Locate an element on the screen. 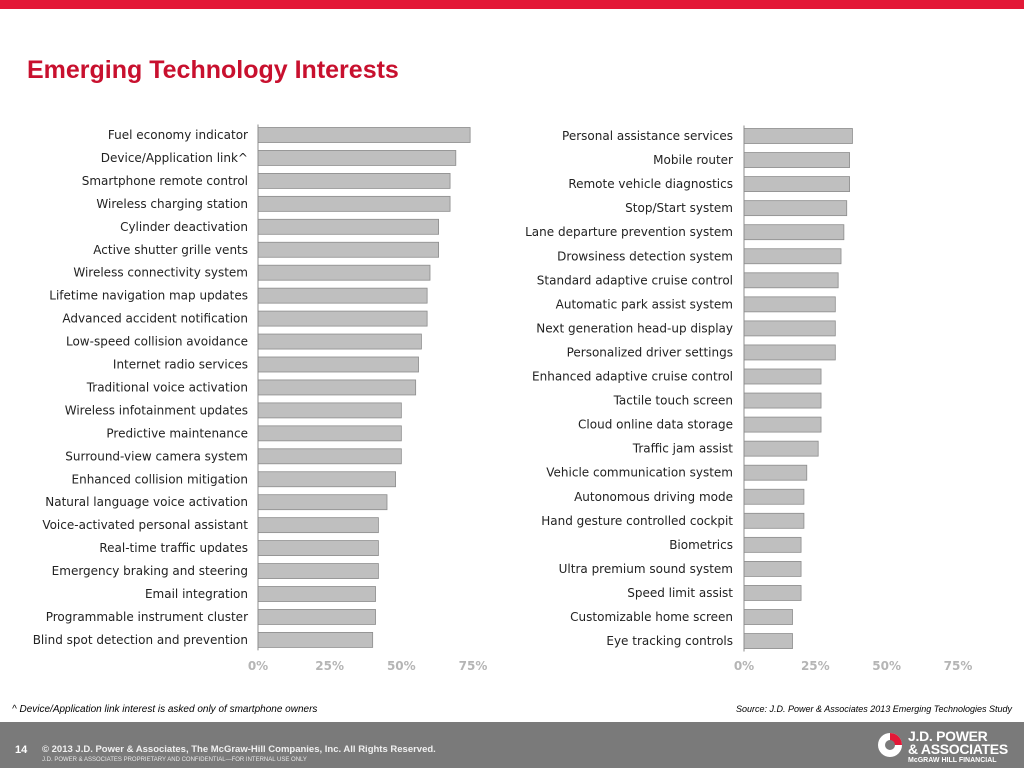  category-label: Stop/Start system is located at coordinates (679, 208).